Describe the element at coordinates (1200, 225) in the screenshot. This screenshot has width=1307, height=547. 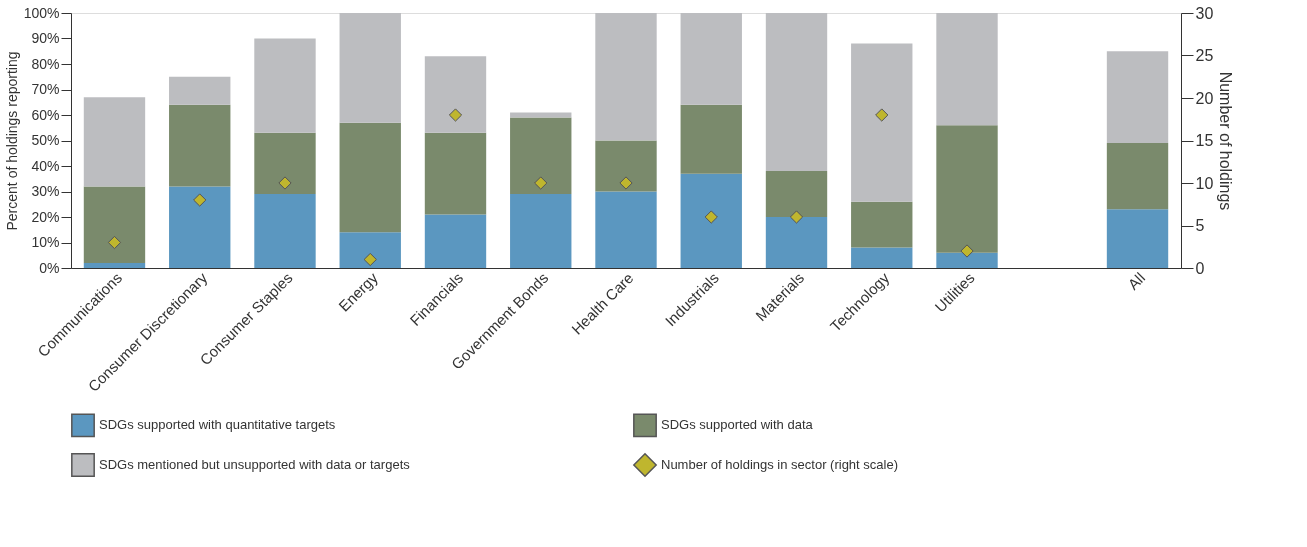
I see `y2-tick-label: 5` at that location.